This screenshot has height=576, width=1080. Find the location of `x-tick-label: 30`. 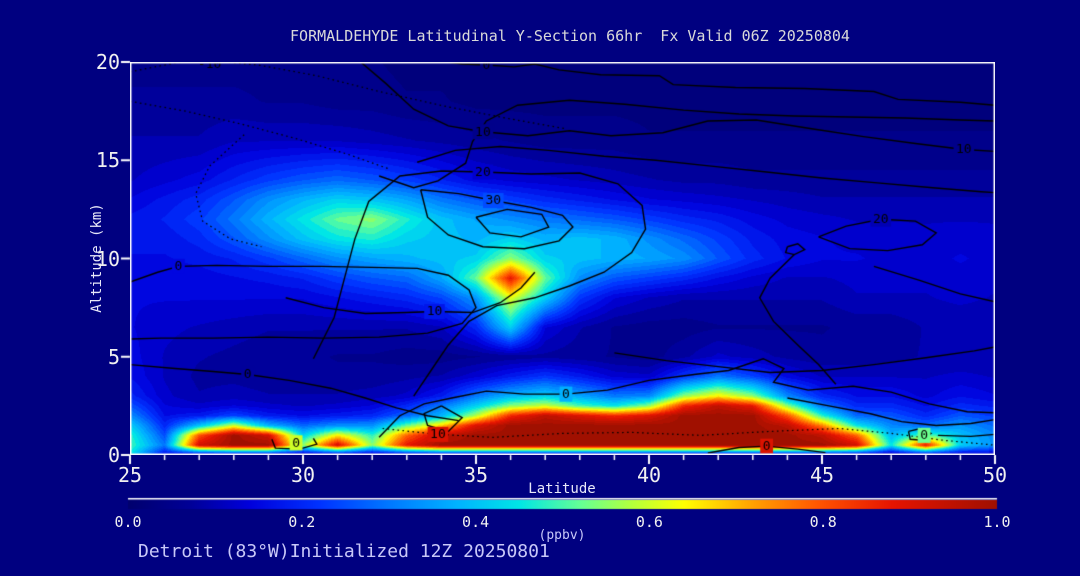

x-tick-label: 30 is located at coordinates (303, 475).